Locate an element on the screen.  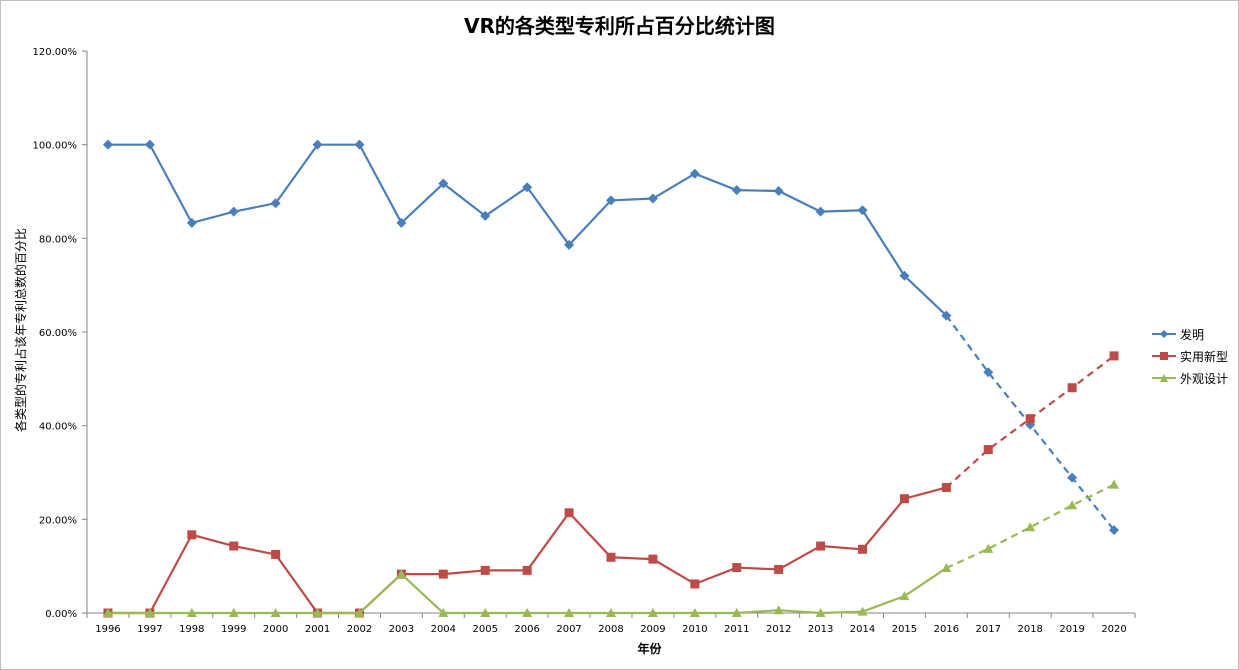
x-tick-label: 2003 is located at coordinates (401, 629).